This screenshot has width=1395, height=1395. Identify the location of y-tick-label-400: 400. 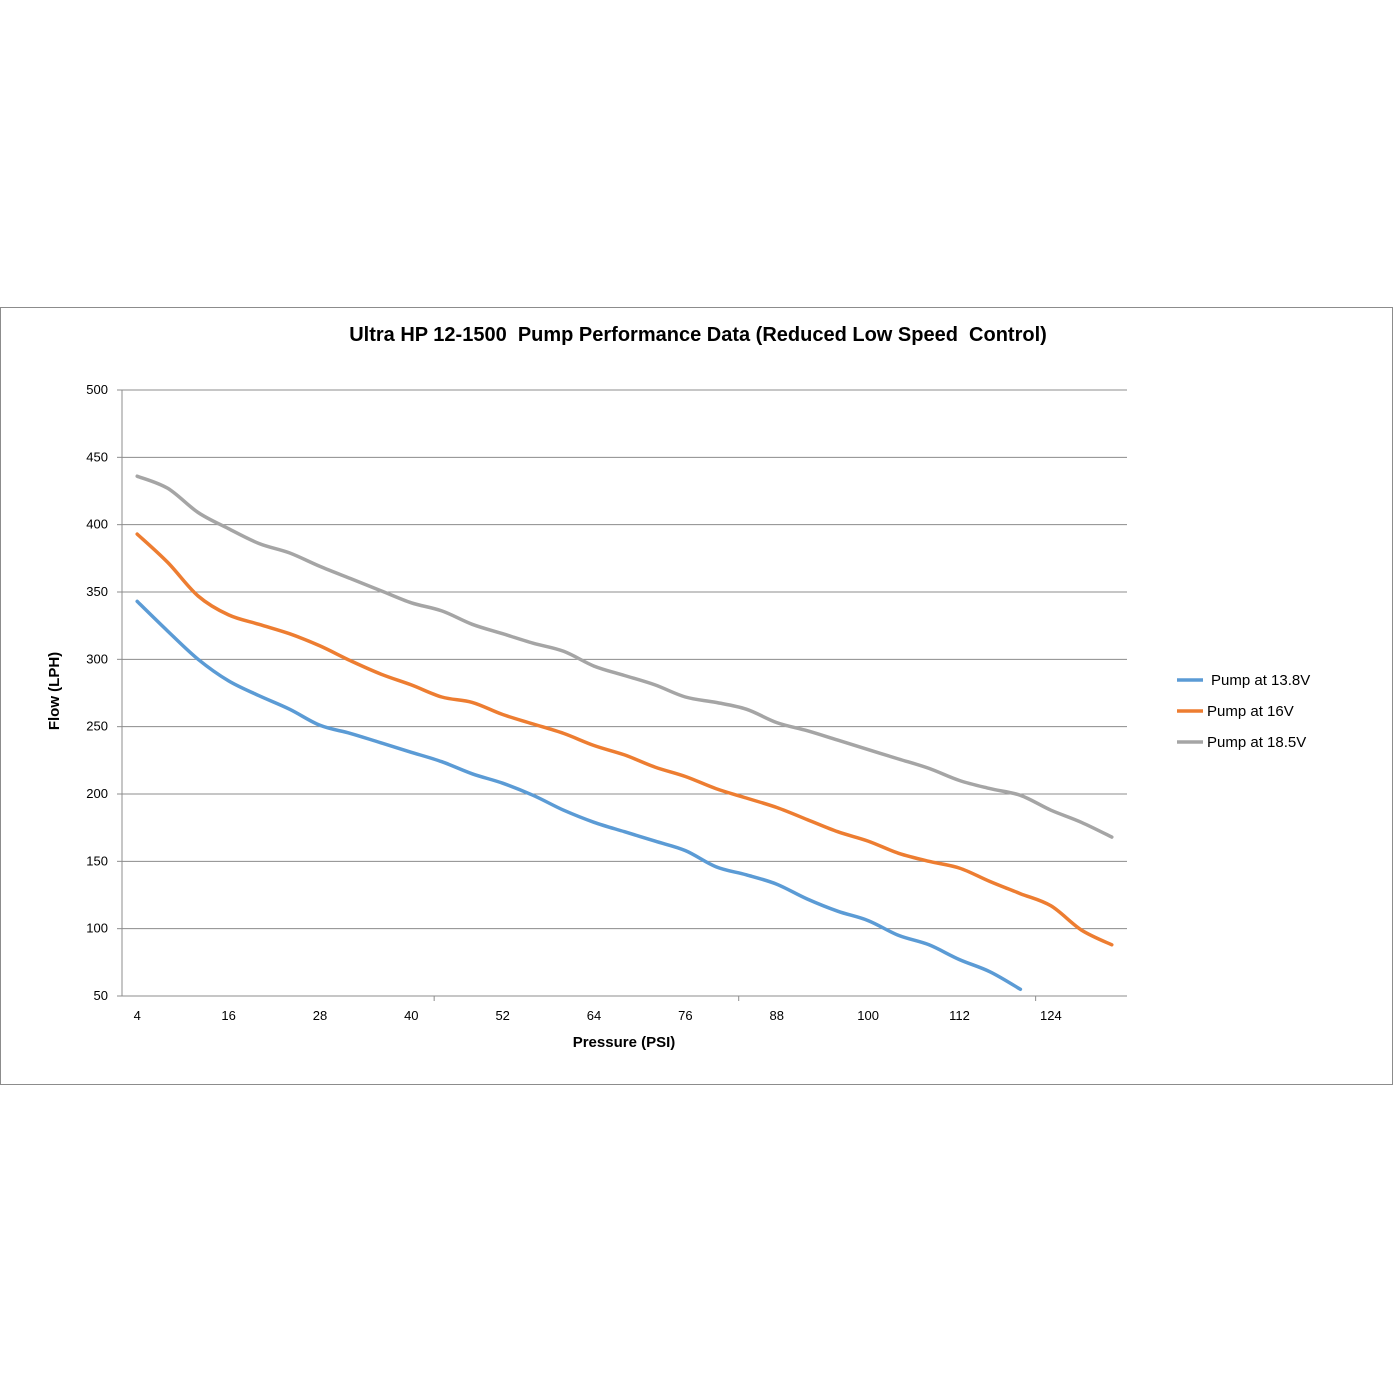
(97, 524).